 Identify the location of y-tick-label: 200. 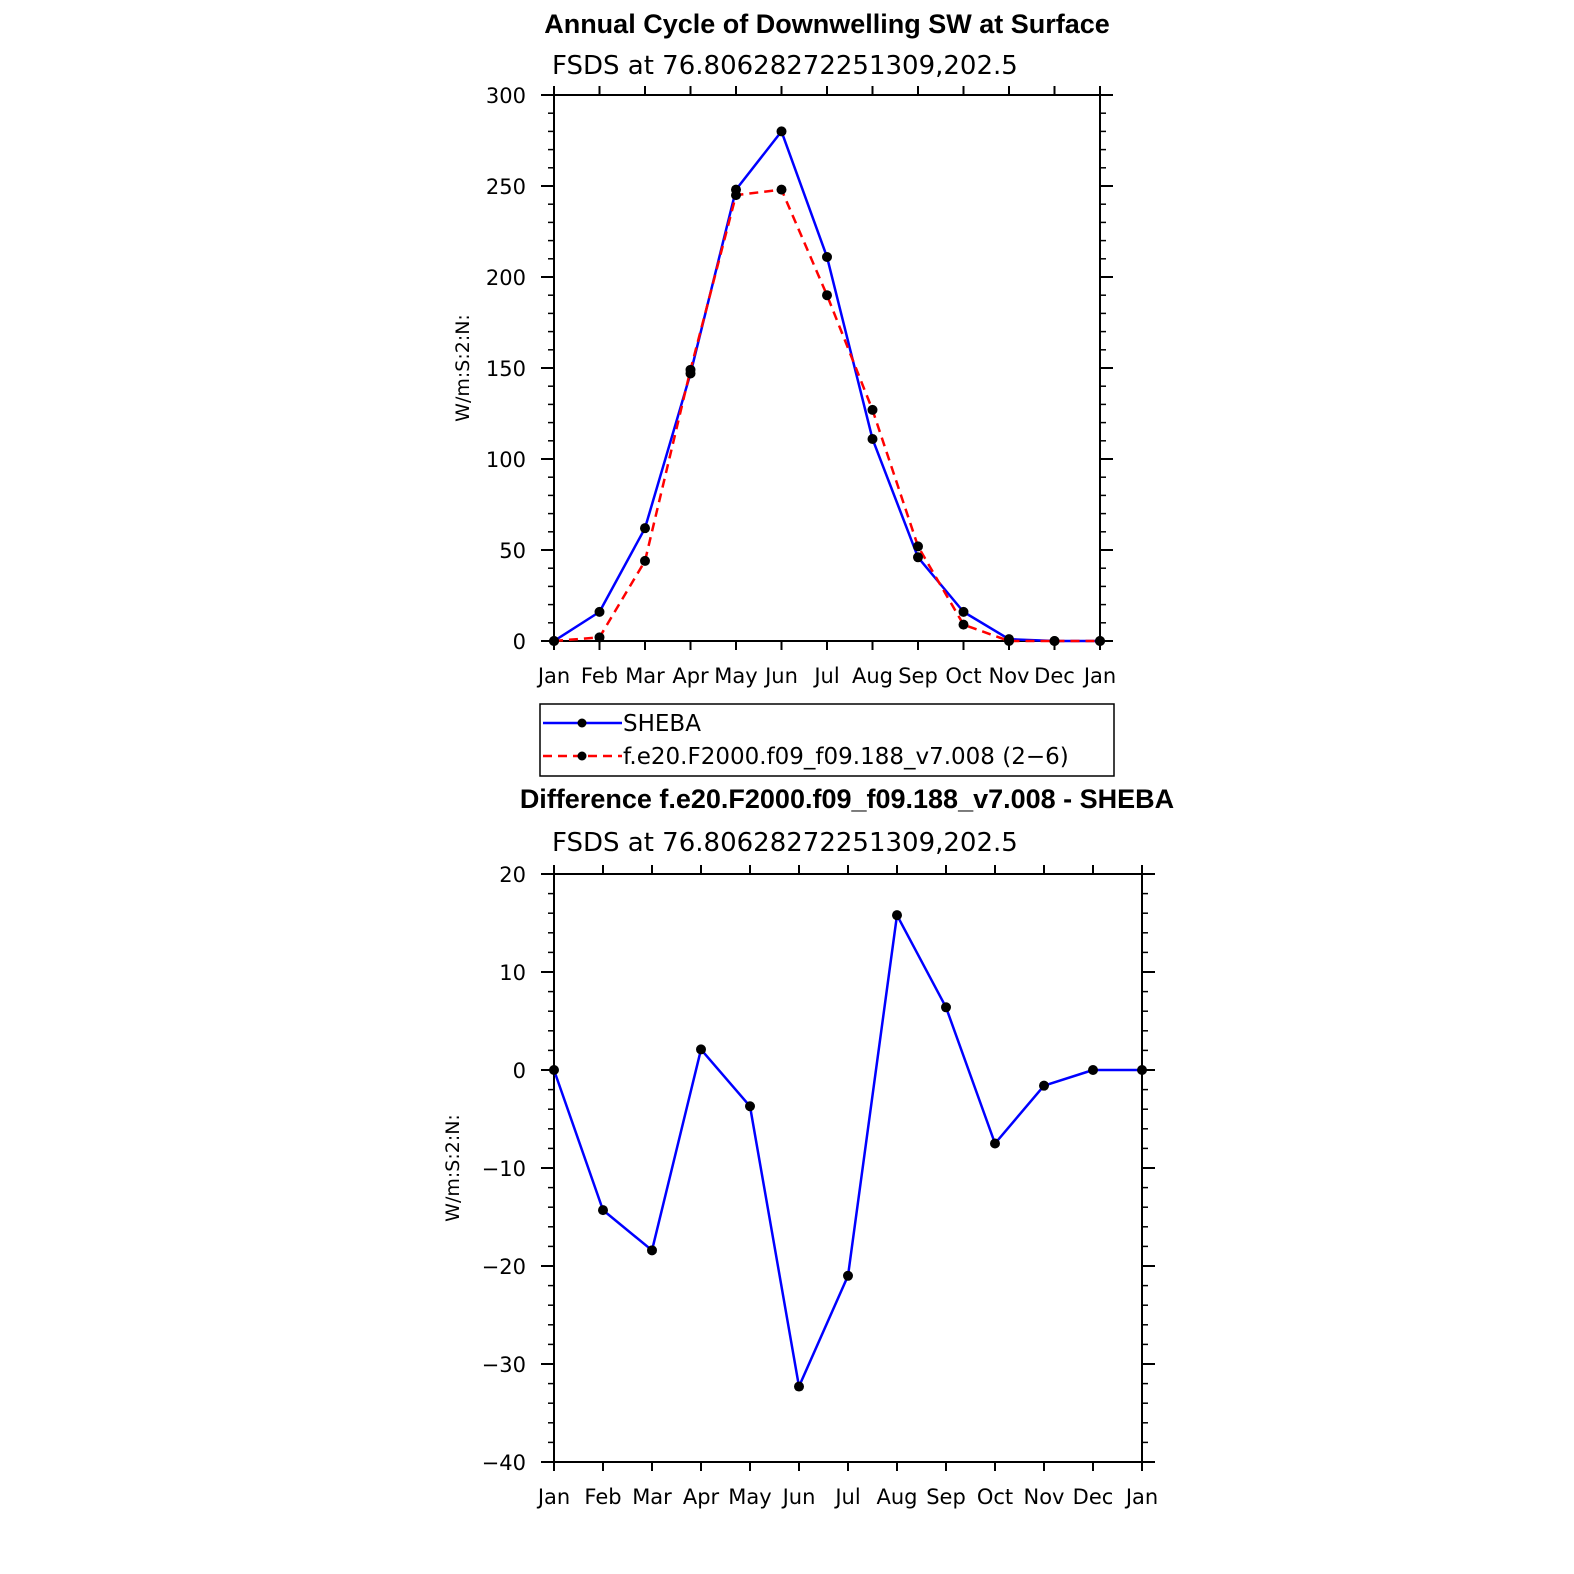
(506, 278).